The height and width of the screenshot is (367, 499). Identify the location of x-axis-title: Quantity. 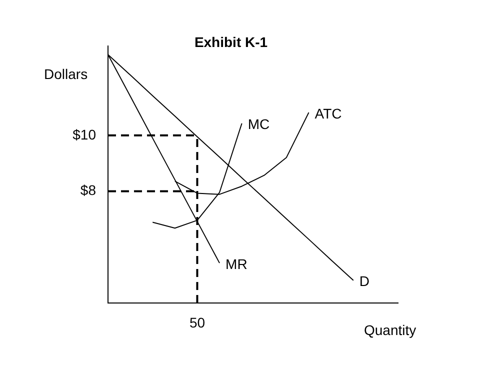
(390, 330).